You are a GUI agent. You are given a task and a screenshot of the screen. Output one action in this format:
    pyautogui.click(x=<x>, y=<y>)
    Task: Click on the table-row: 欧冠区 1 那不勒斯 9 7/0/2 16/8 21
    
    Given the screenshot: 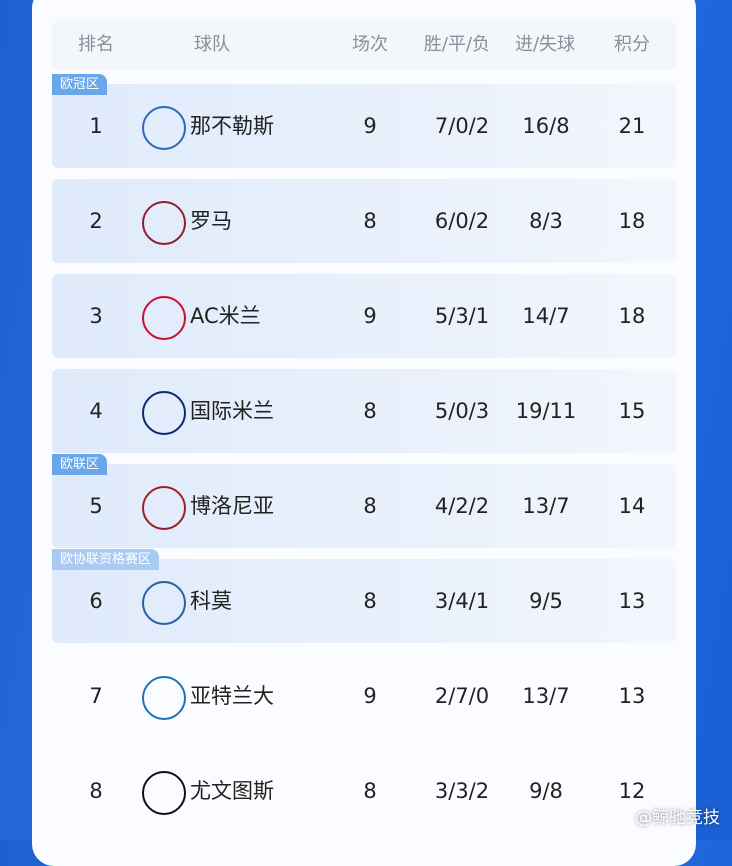 What is the action you would take?
    pyautogui.click(x=364, y=121)
    